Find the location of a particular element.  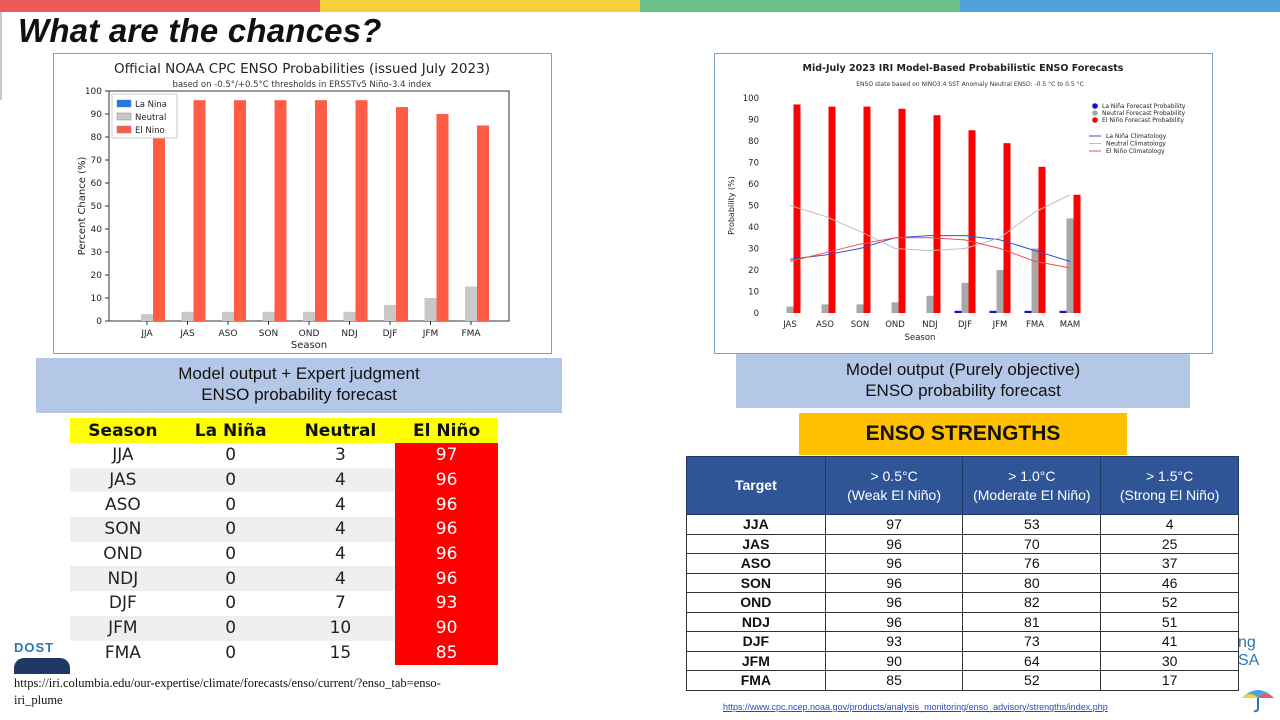

moderate-cell: 64 is located at coordinates (1032, 660).